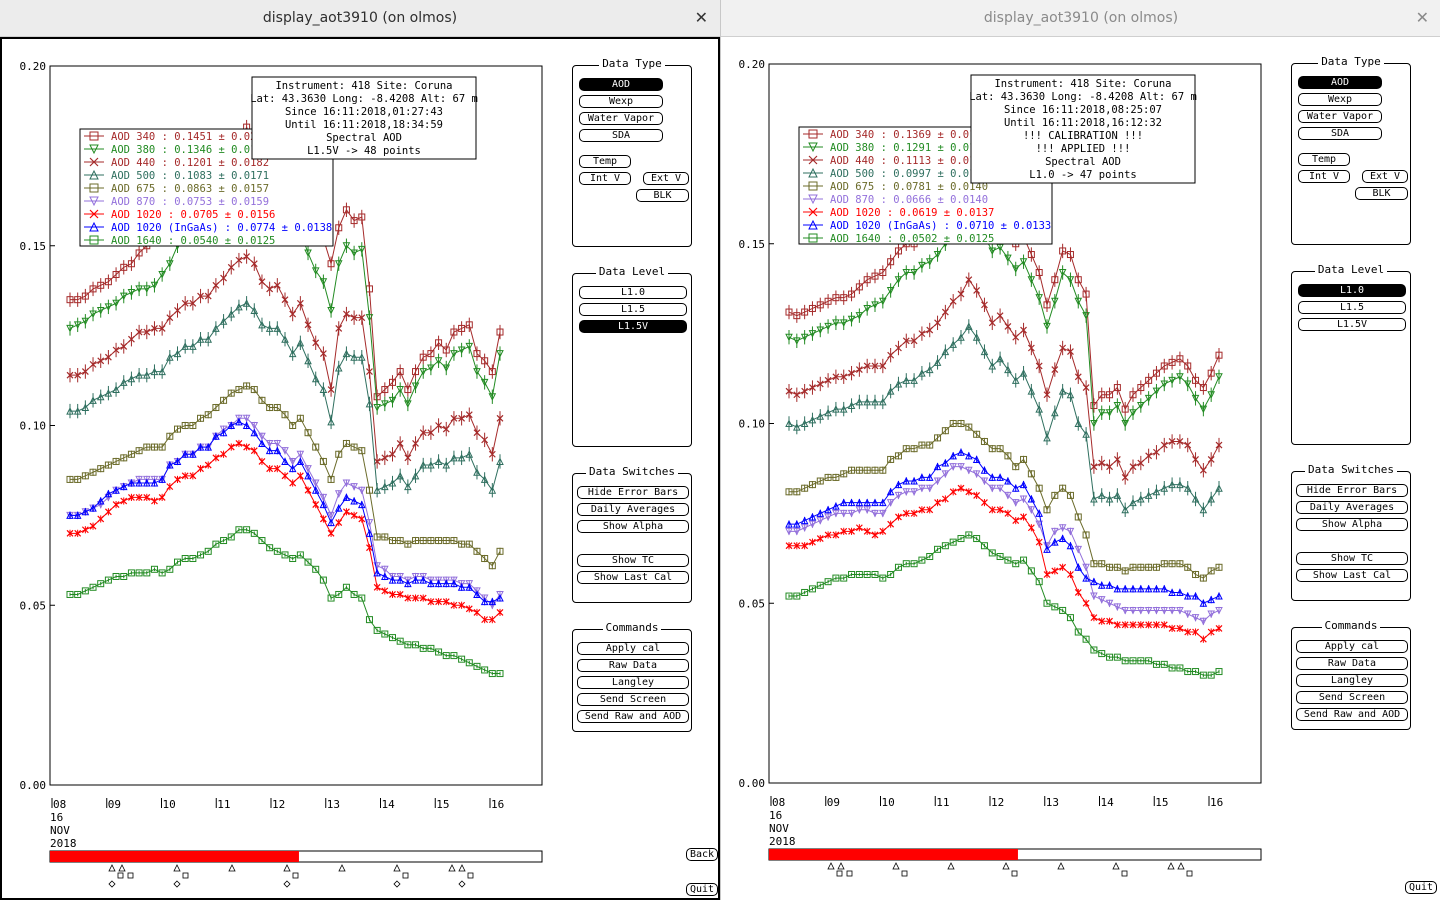  Describe the element at coordinates (1083, 136) in the screenshot. I see `info-line: !!! CALIBRATION !!!` at that location.